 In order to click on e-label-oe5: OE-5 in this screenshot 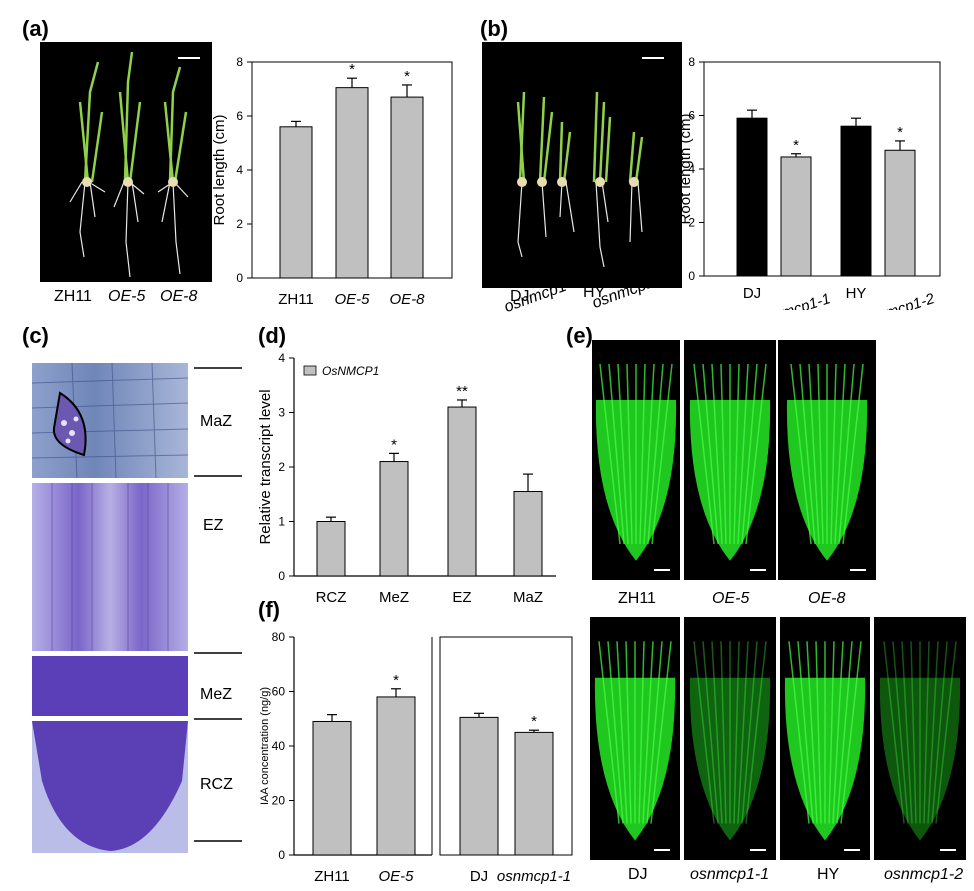, I will do `click(731, 598)`.